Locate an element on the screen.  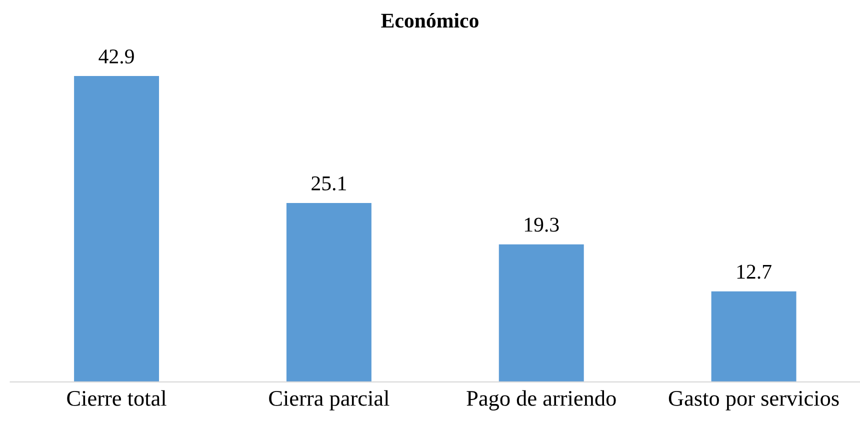
chart-title: Económico is located at coordinates (429, 20).